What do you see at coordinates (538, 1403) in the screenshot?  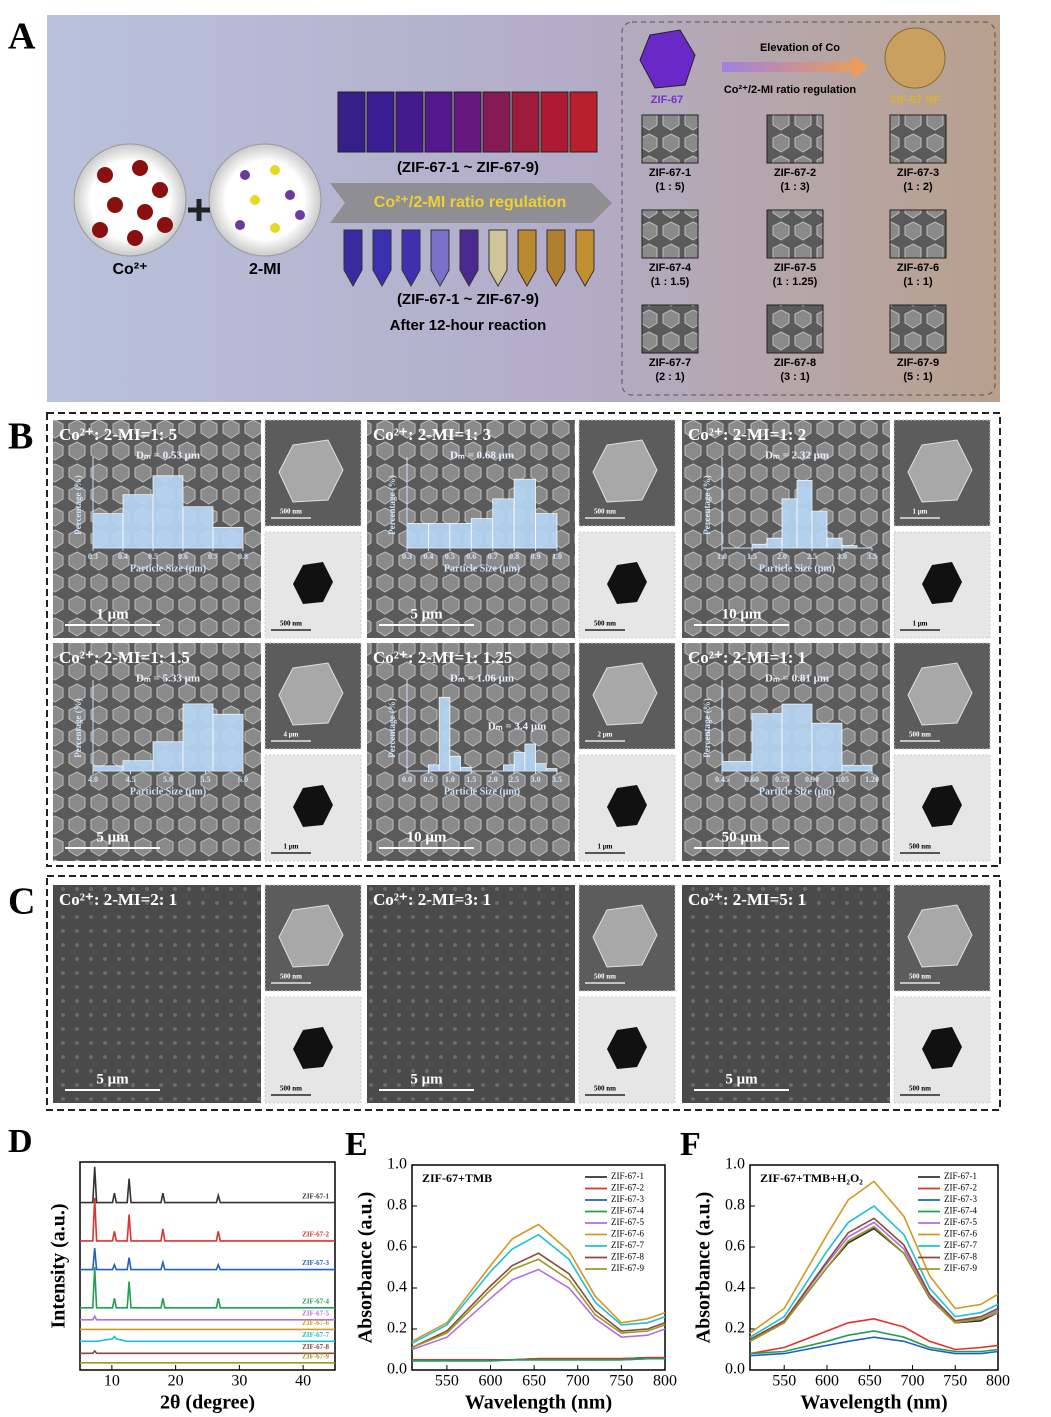 I see `x-axis-label: Wavelength (nm)` at bounding box center [538, 1403].